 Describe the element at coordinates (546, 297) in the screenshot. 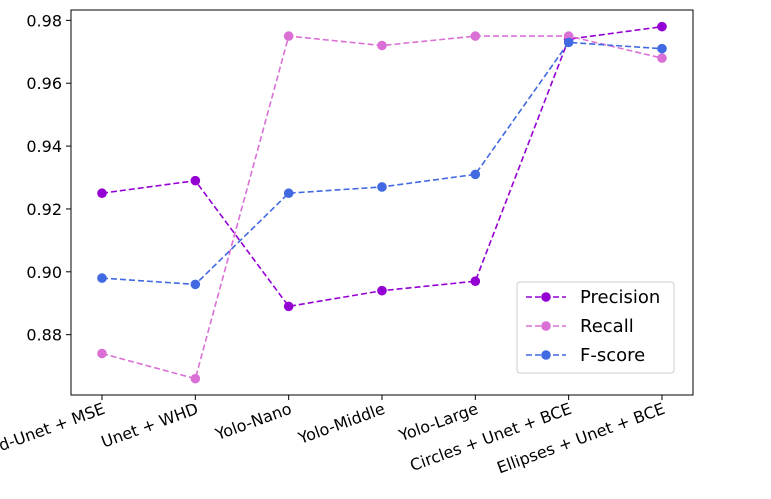

I see `legend-marker-precision` at that location.